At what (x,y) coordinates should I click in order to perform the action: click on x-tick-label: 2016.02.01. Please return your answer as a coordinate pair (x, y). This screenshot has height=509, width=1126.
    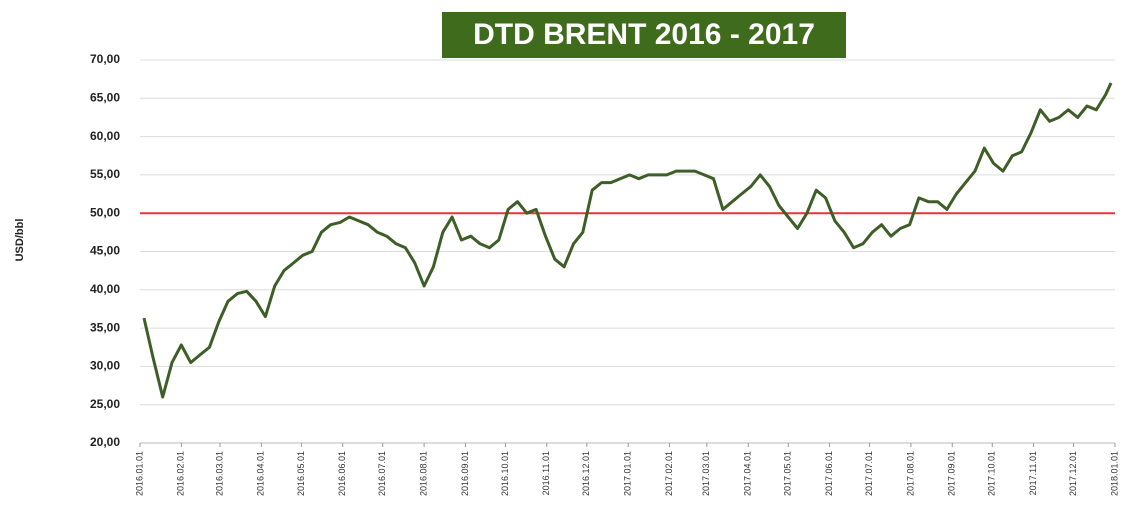
    Looking at the image, I should click on (181, 473).